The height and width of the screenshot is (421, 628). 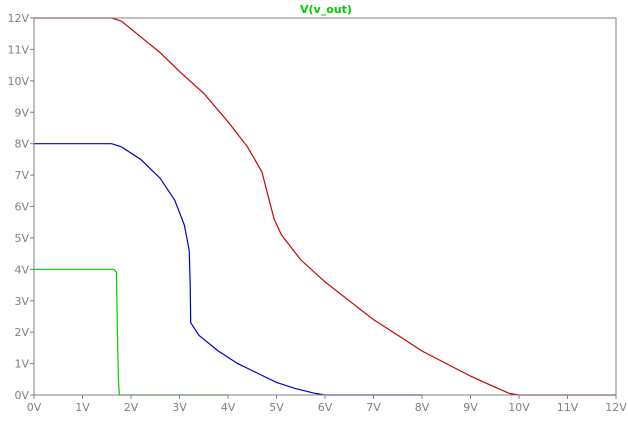 I want to click on x-tick-label: 8V, so click(x=422, y=407).